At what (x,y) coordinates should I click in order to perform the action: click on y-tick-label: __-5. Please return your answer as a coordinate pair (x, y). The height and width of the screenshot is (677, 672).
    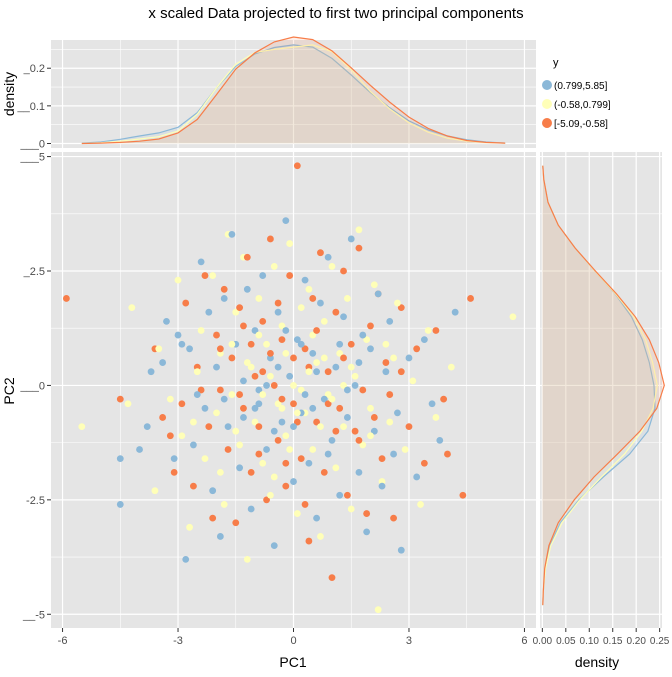
    Looking at the image, I should click on (33, 615).